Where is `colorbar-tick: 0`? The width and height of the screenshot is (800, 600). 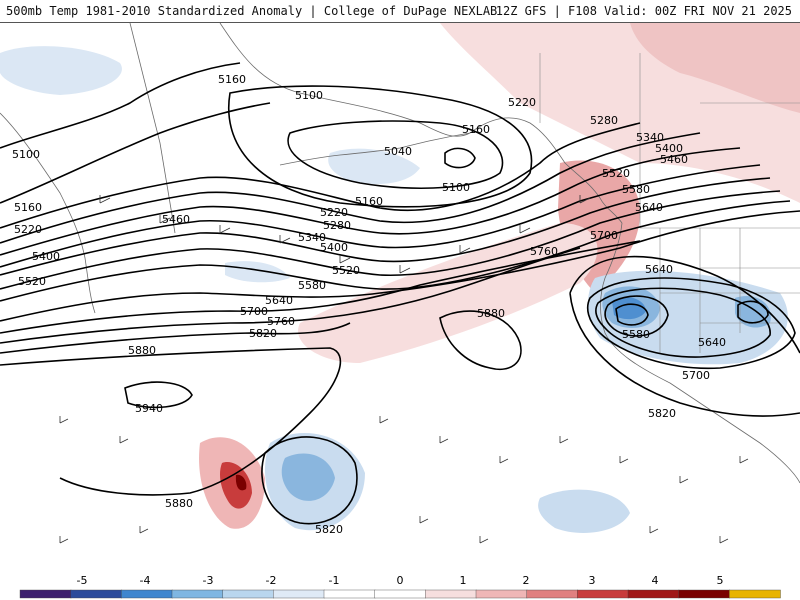
colorbar-tick: 0 is located at coordinates (400, 580).